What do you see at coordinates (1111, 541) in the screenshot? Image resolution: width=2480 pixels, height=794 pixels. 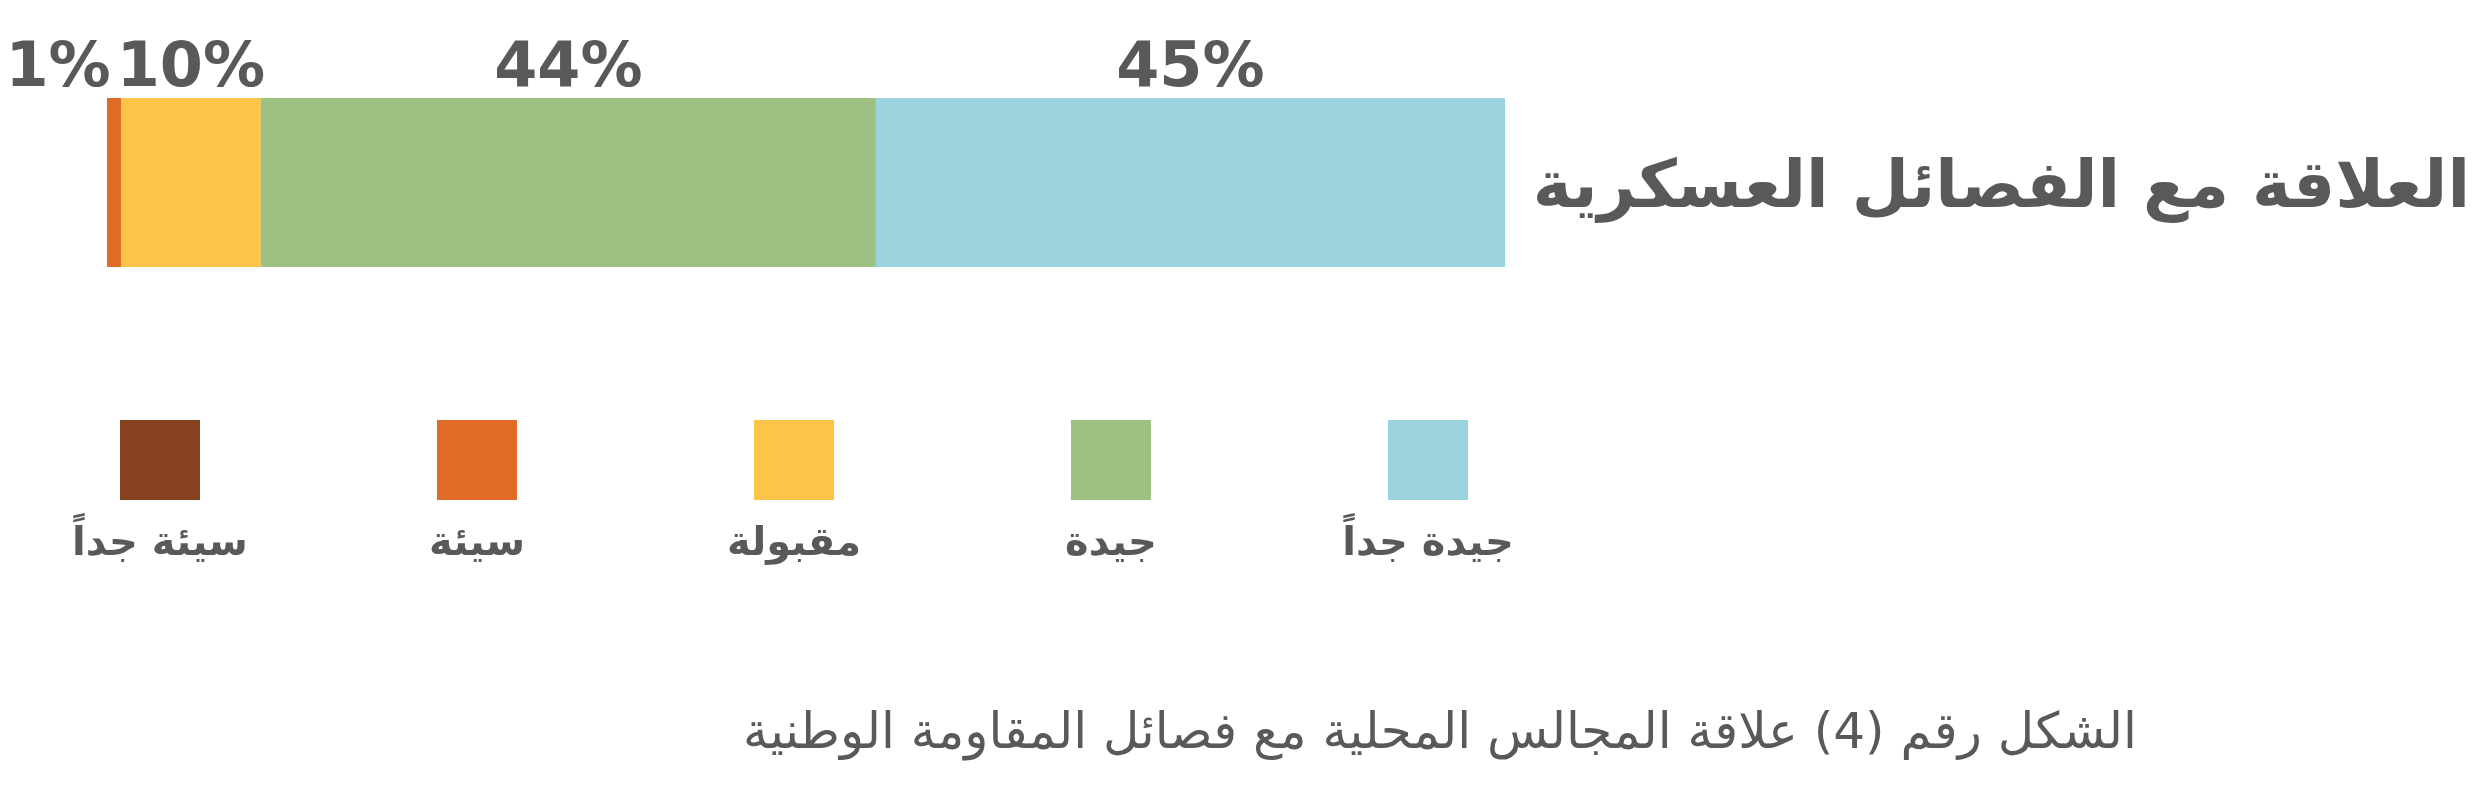 I see `legend-label: جيدة` at bounding box center [1111, 541].